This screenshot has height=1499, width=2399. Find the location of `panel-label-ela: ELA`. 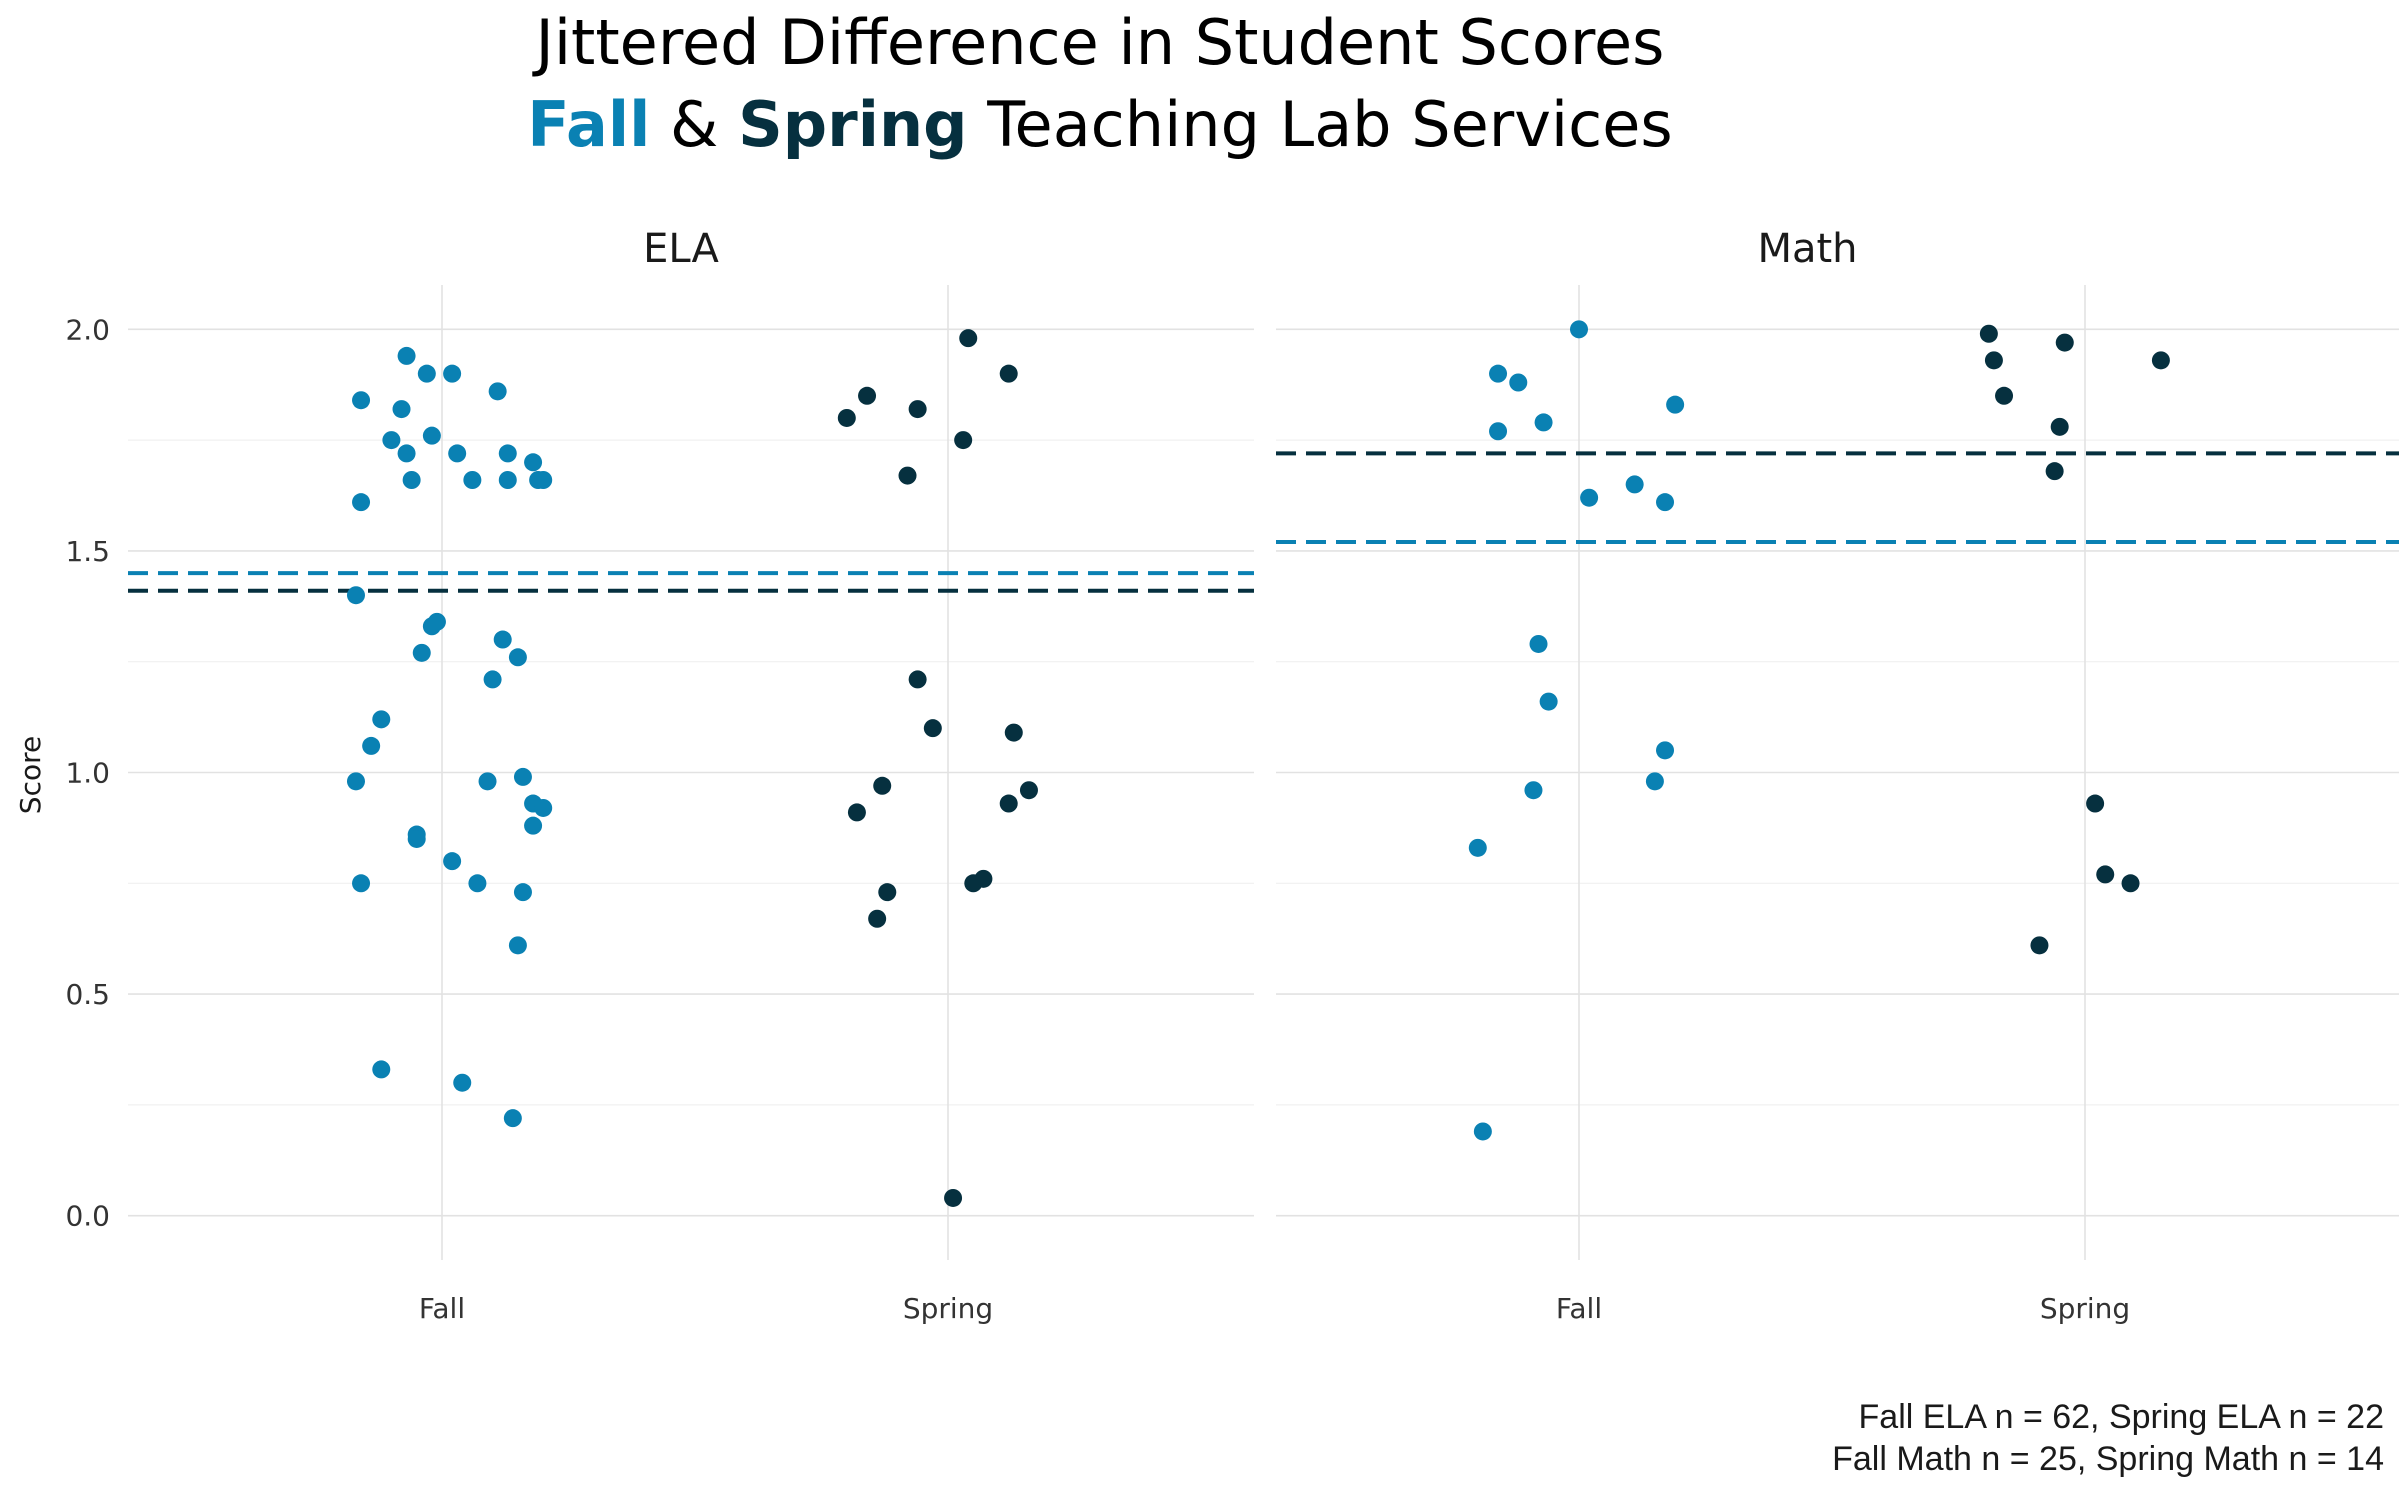

panel-label-ela: ELA is located at coordinates (681, 249).